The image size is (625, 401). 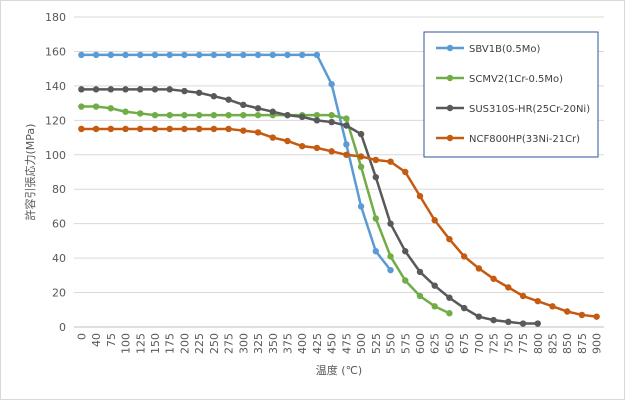 I want to click on x-tick-label: 875, so click(x=582, y=343).